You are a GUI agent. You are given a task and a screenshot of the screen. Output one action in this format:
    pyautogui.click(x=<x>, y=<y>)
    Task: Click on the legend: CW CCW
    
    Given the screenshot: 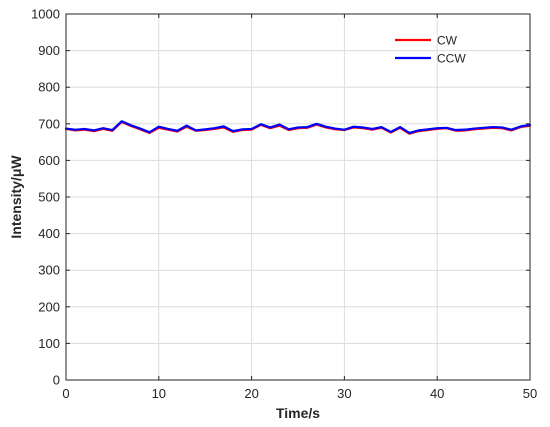 What is the action you would take?
    pyautogui.click(x=430, y=50)
    